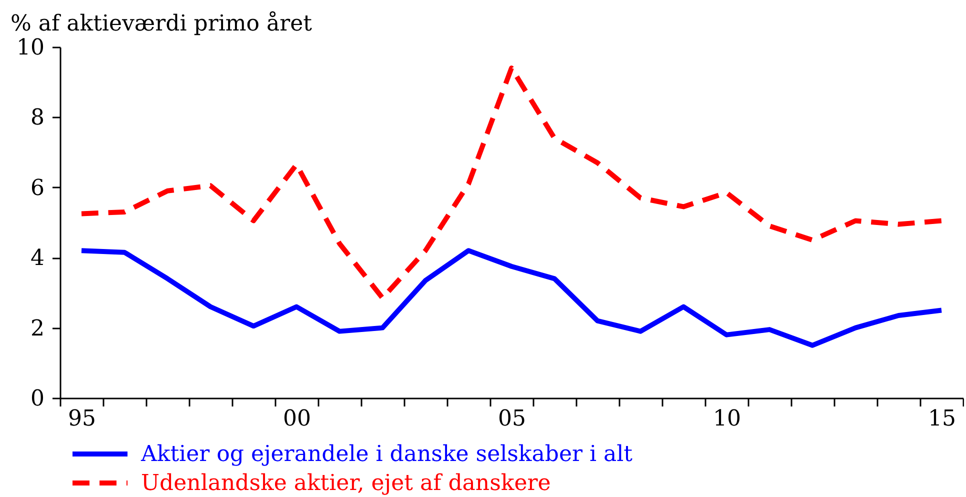  What do you see at coordinates (346, 483) in the screenshot?
I see `legend-label: Udenlandske aktier, ejet af danskere` at bounding box center [346, 483].